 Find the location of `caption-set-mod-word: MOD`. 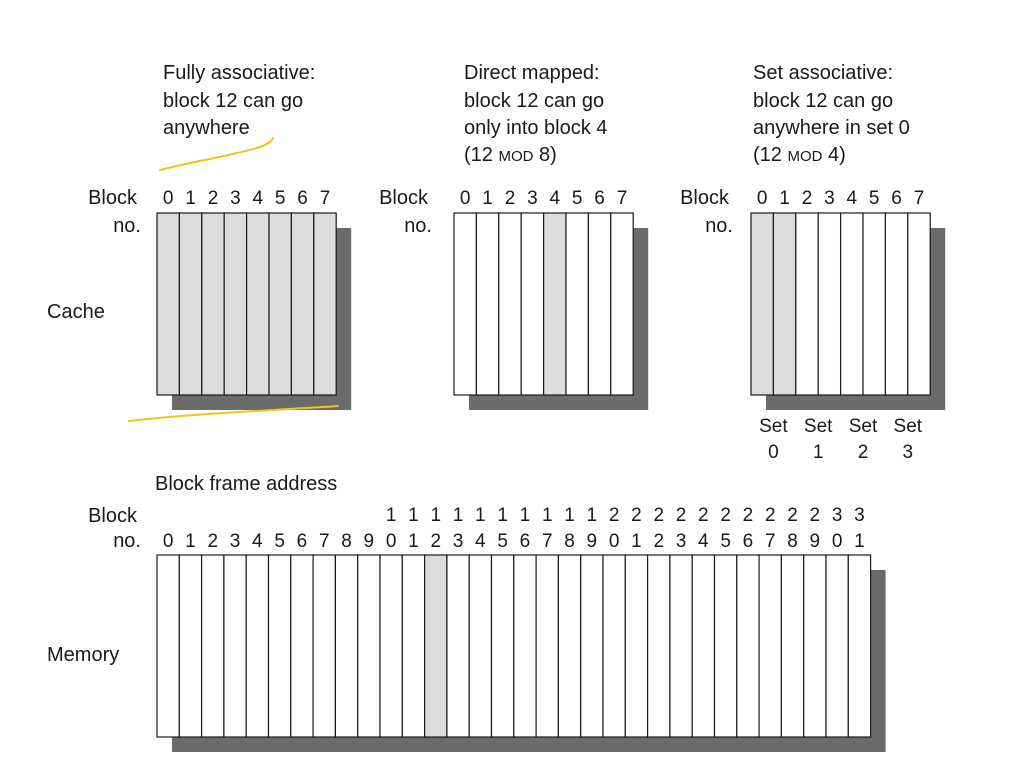

caption-set-mod-word: MOD is located at coordinates (804, 156).